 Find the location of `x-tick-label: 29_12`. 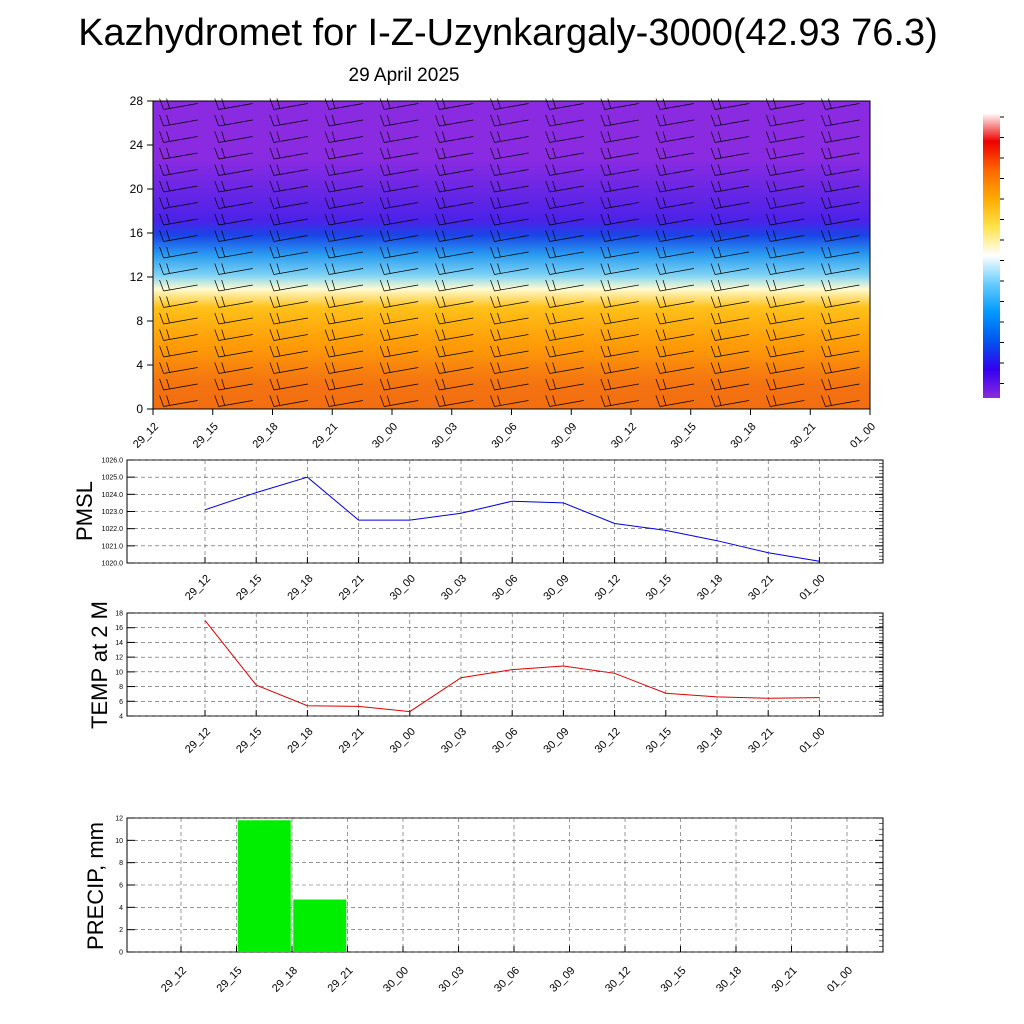

x-tick-label: 29_12 is located at coordinates (174, 980).